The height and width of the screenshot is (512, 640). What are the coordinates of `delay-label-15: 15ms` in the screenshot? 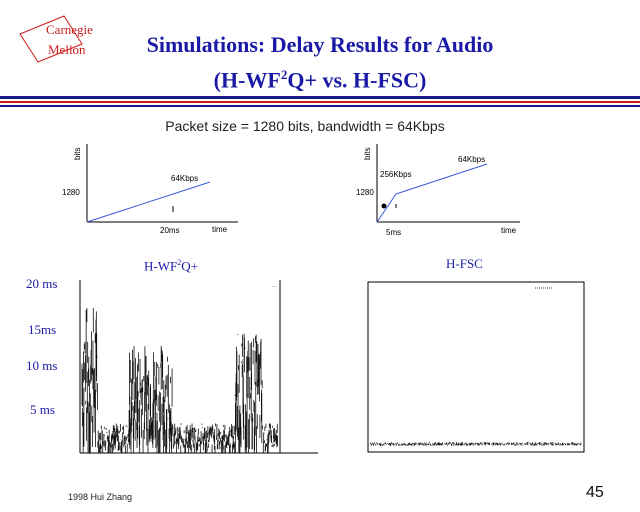 It's located at (42, 329).